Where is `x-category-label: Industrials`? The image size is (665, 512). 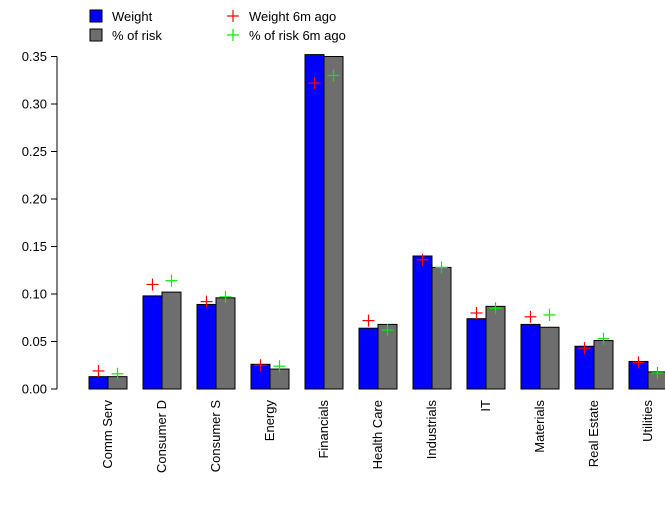 x-category-label: Industrials is located at coordinates (431, 430).